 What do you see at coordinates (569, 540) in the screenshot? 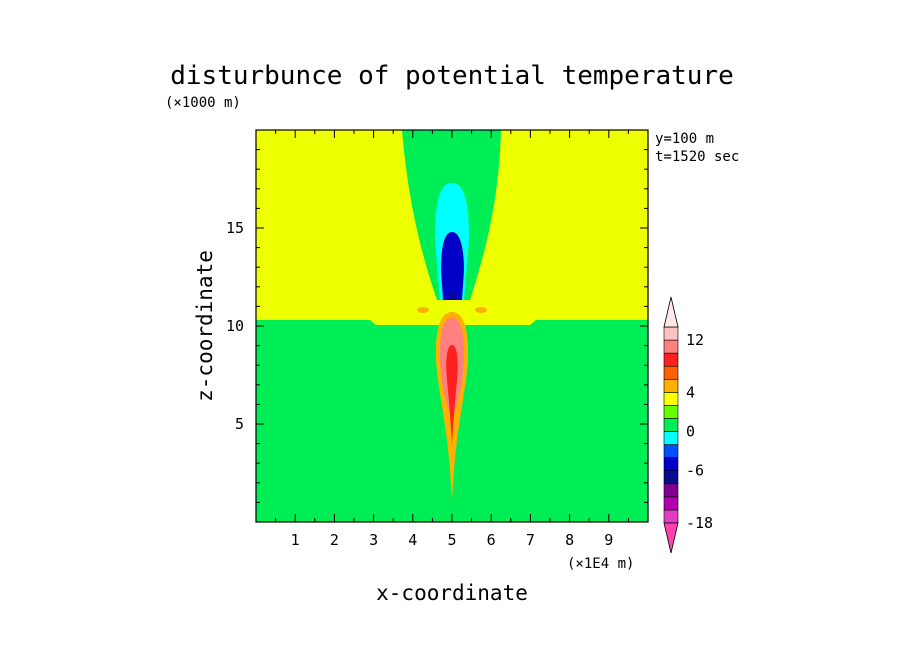
I see `x-tick-label: 8` at bounding box center [569, 540].